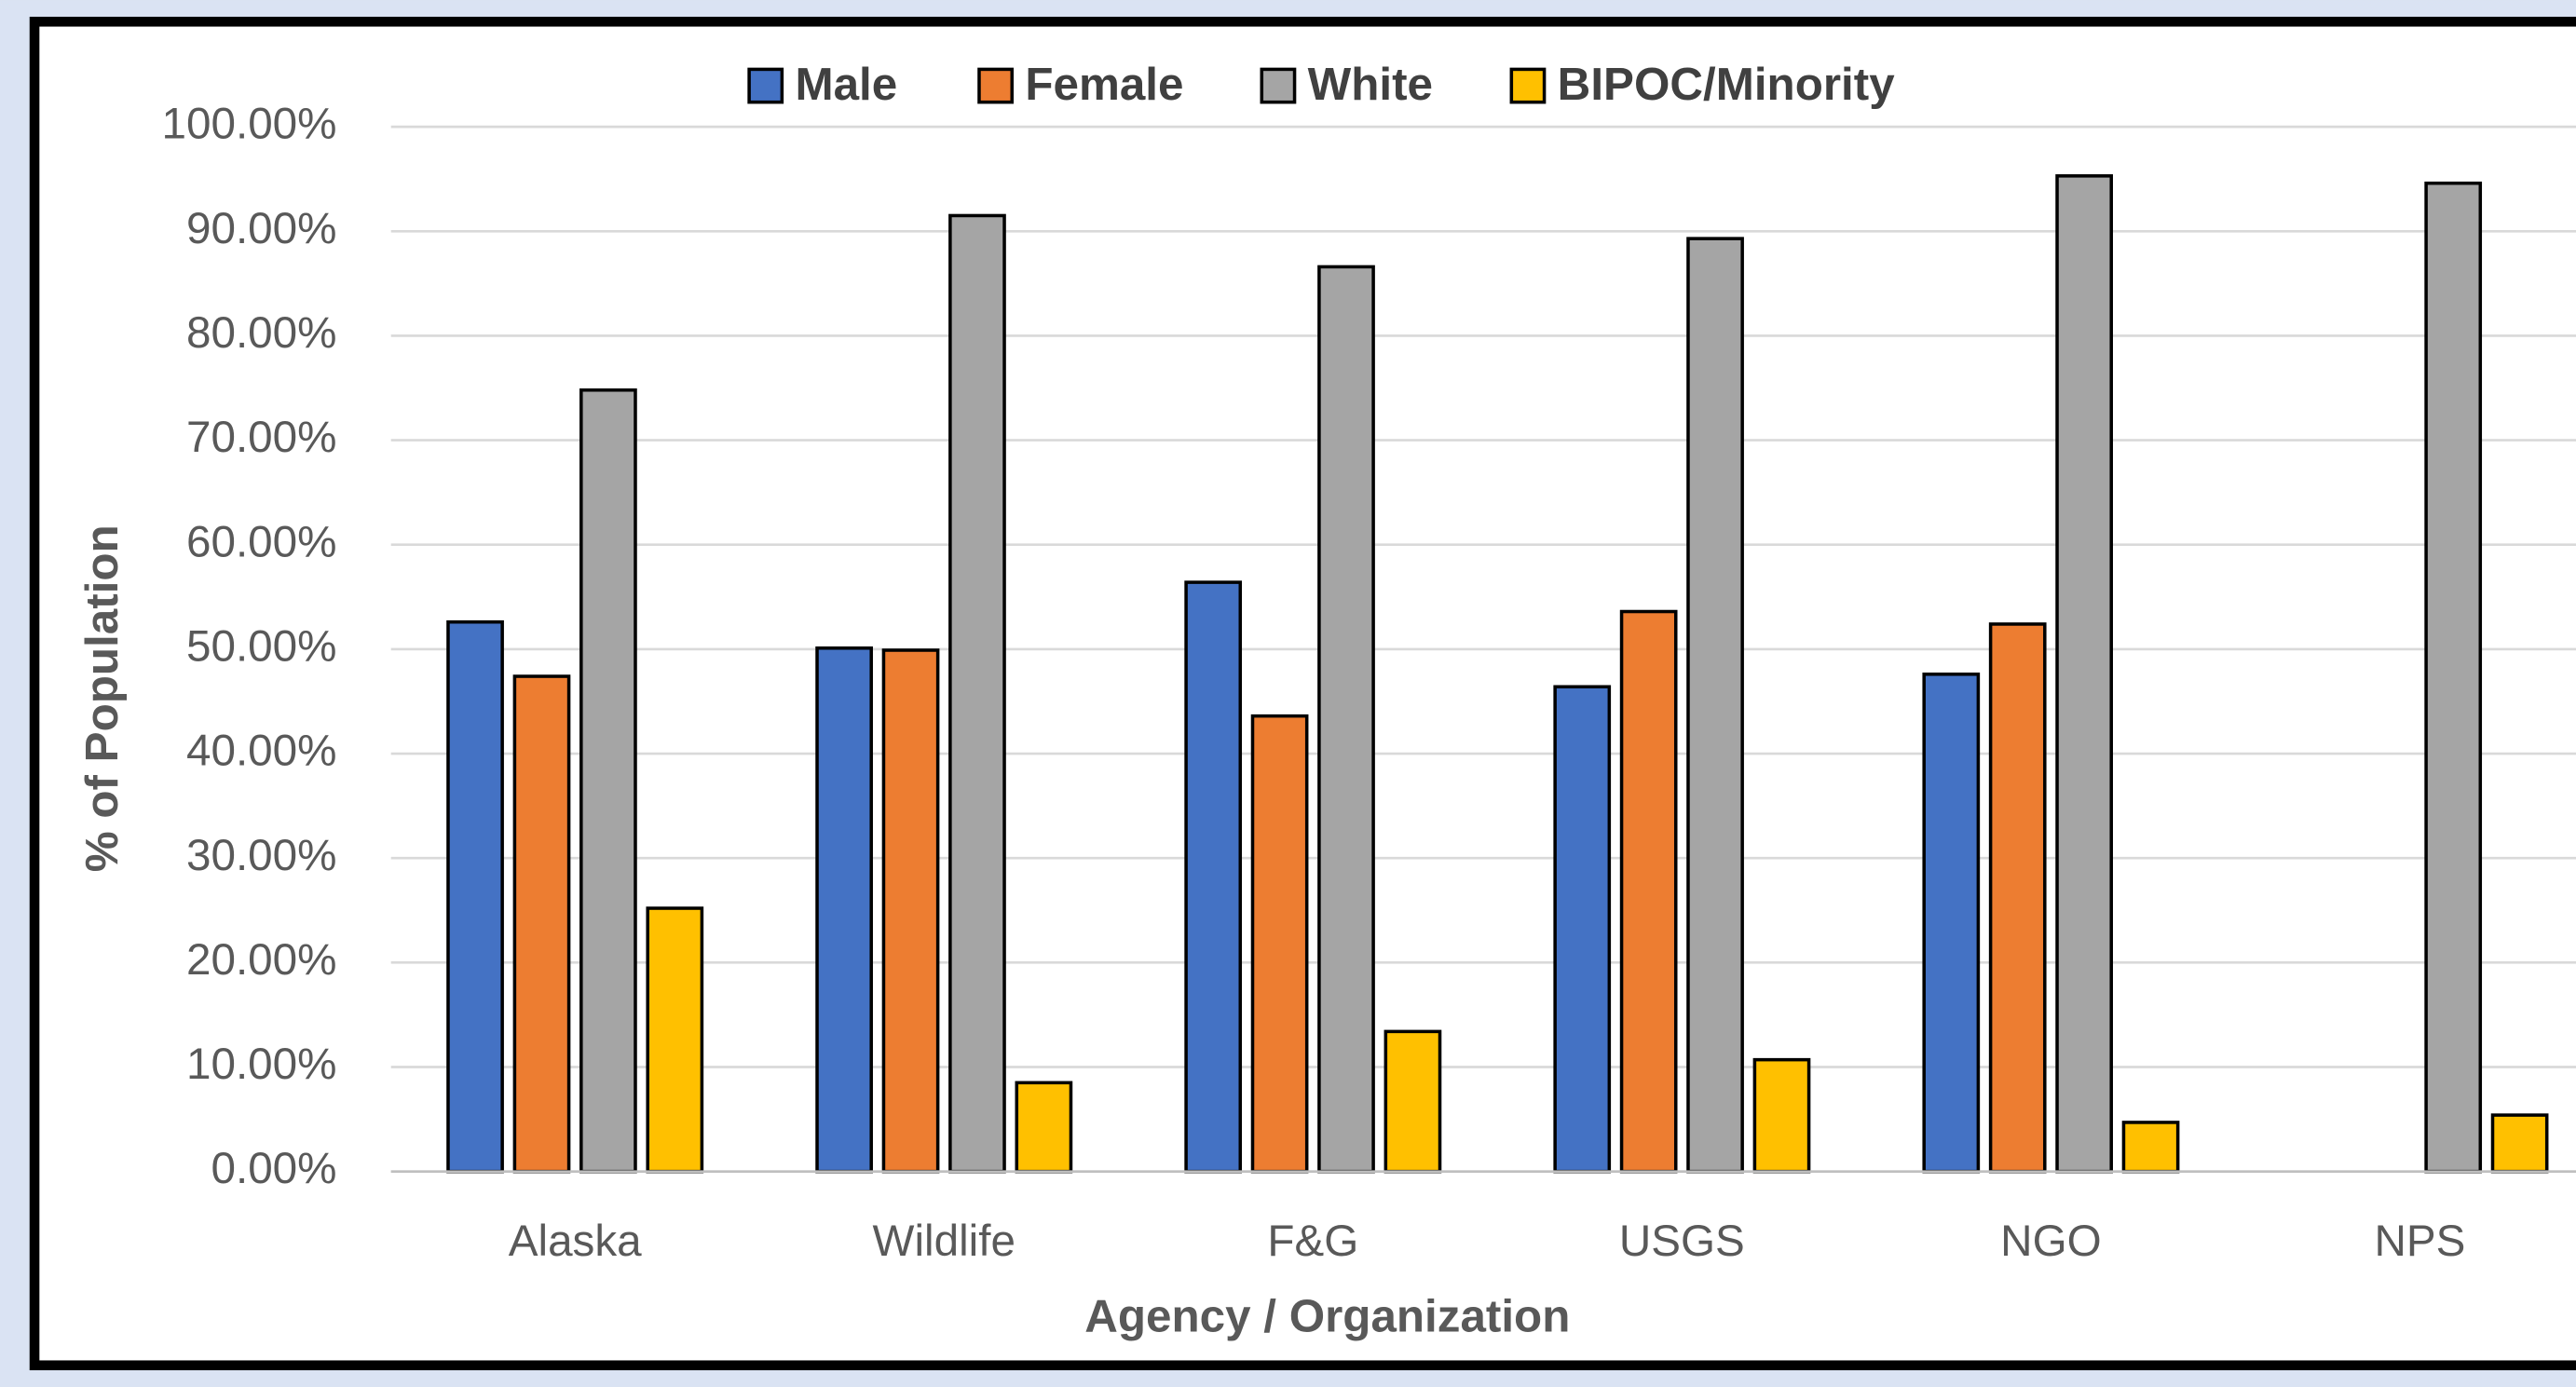 The height and width of the screenshot is (1387, 2576). What do you see at coordinates (261, 856) in the screenshot?
I see `y-tick-label: 30.00%` at bounding box center [261, 856].